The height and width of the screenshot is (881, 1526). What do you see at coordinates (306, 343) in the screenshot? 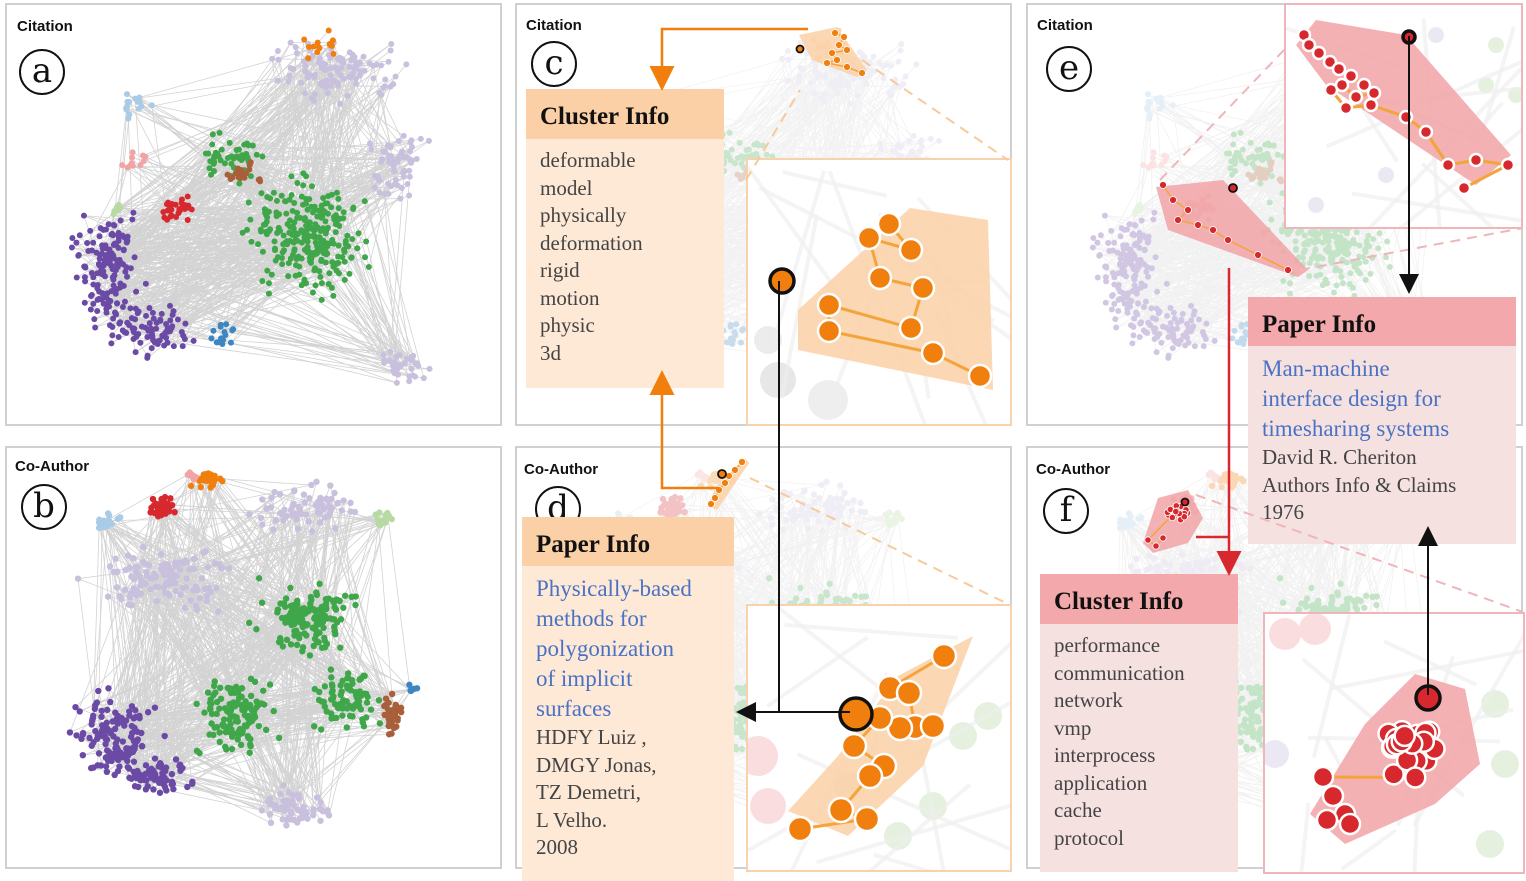
I see `edge` at bounding box center [306, 343].